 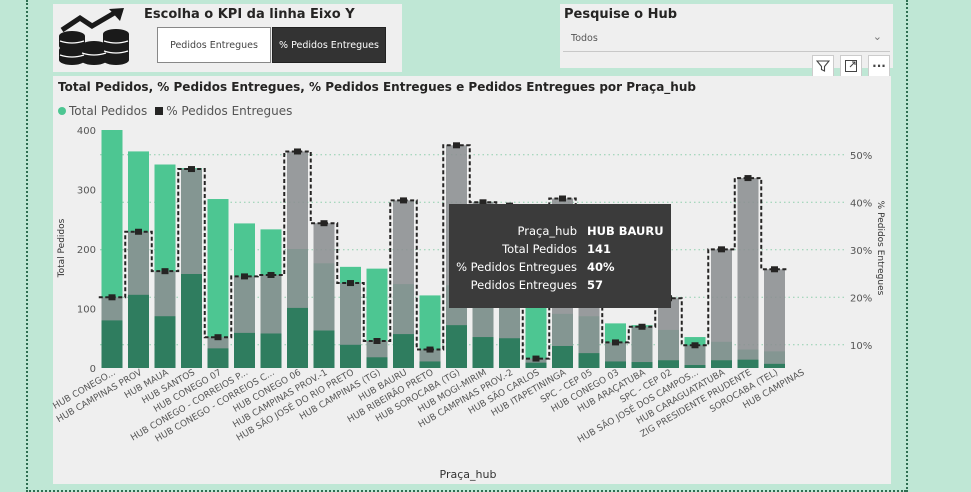 What do you see at coordinates (249, 14) in the screenshot?
I see `kpi-selector-title: Escolha o KPI da linha Eixo Y` at bounding box center [249, 14].